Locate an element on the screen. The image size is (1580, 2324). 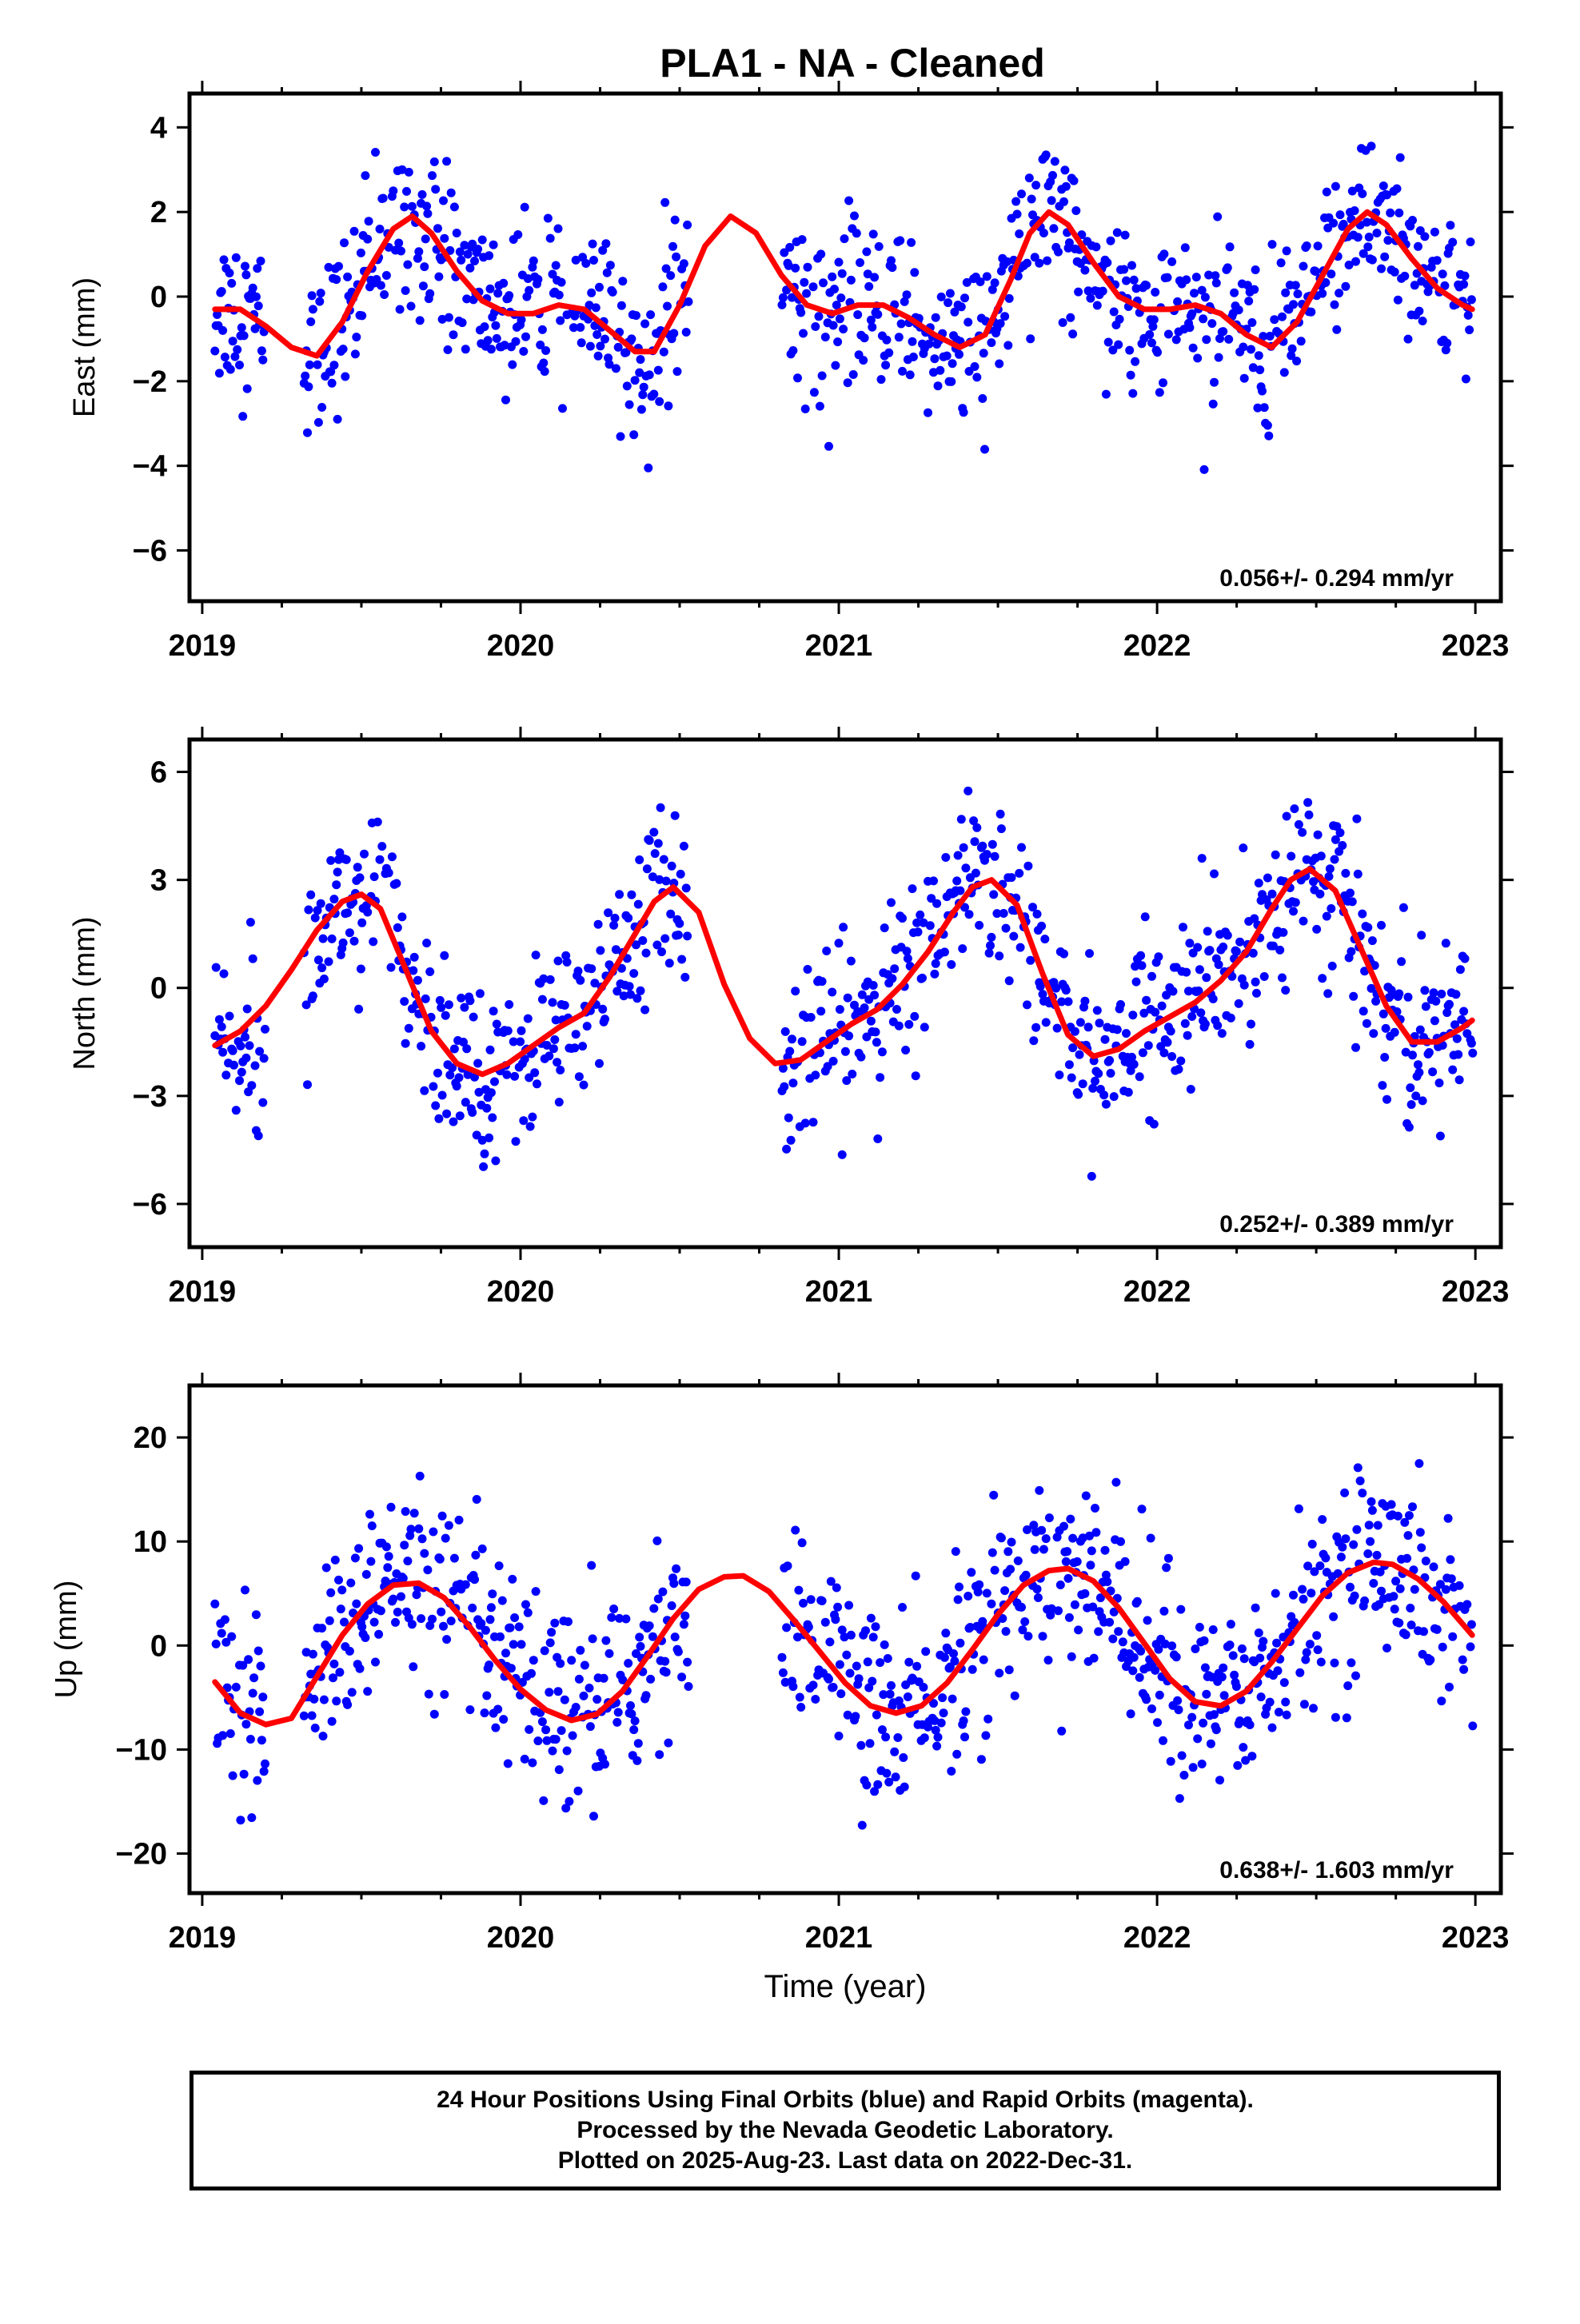
y-tick-label: −10 is located at coordinates (141, 1750).